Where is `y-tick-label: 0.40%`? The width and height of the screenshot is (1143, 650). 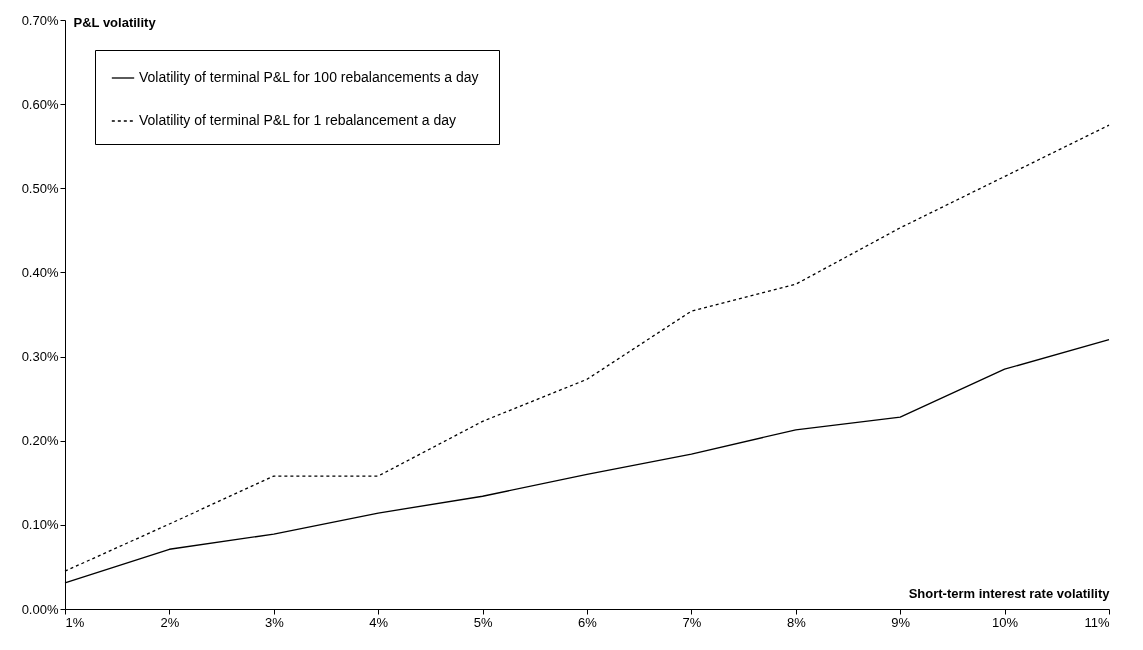
y-tick-label: 0.40% is located at coordinates (40, 272).